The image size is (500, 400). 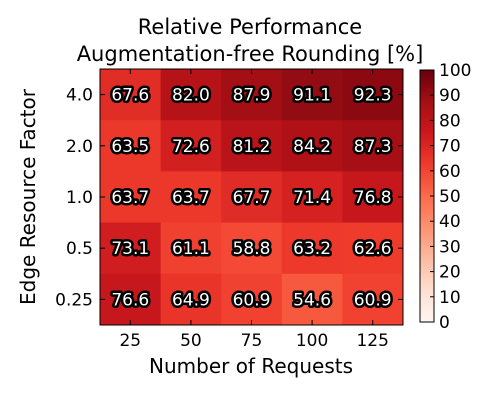 What do you see at coordinates (28, 196) in the screenshot?
I see `y-axis-label: Edge Resource Factor` at bounding box center [28, 196].